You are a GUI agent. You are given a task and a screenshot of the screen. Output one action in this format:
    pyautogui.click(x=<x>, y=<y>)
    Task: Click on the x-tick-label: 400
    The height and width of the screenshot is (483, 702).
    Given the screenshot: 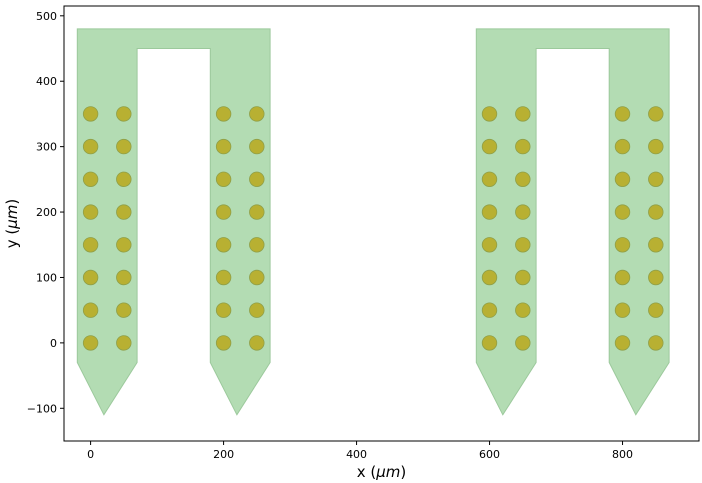 What is the action you would take?
    pyautogui.click(x=356, y=454)
    